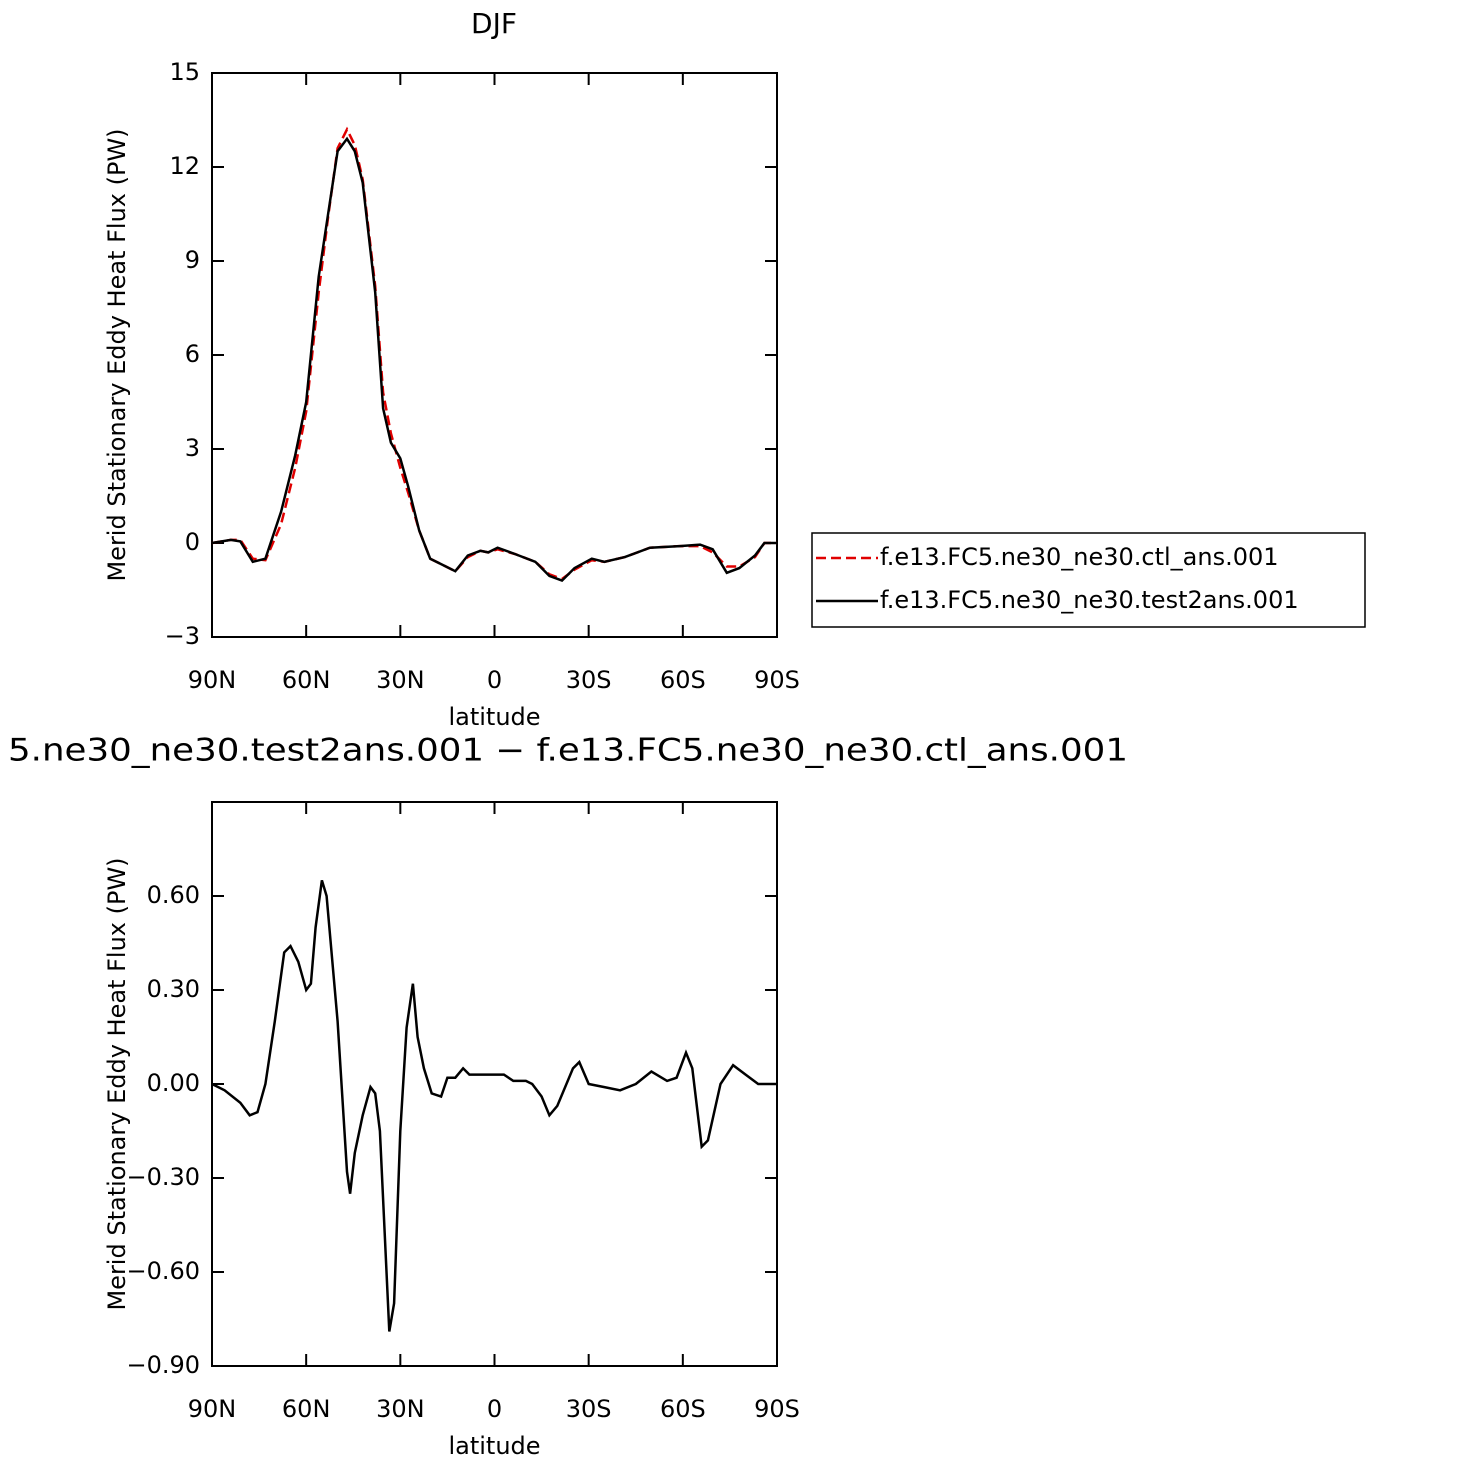 This screenshot has width=1469, height=1469. What do you see at coordinates (192, 260) in the screenshot?
I see `y-tick-label: 9` at bounding box center [192, 260].